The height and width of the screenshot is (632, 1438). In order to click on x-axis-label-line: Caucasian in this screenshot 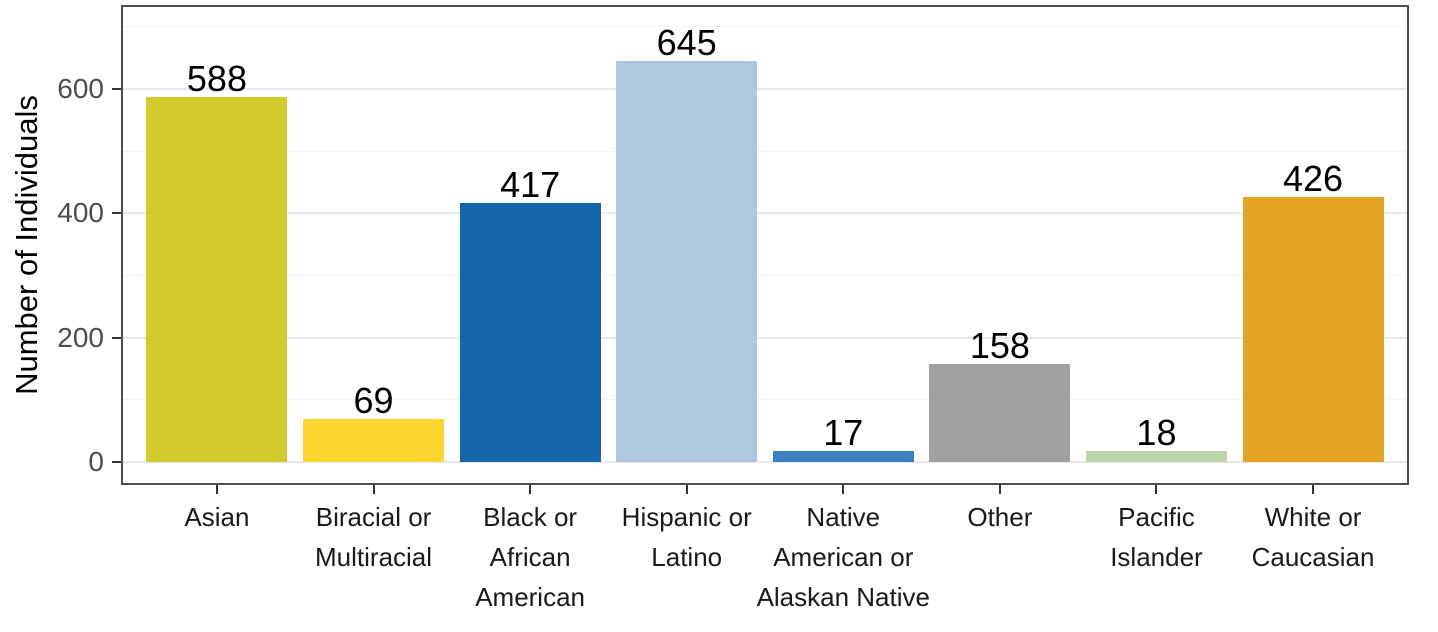, I will do `click(1313, 557)`.